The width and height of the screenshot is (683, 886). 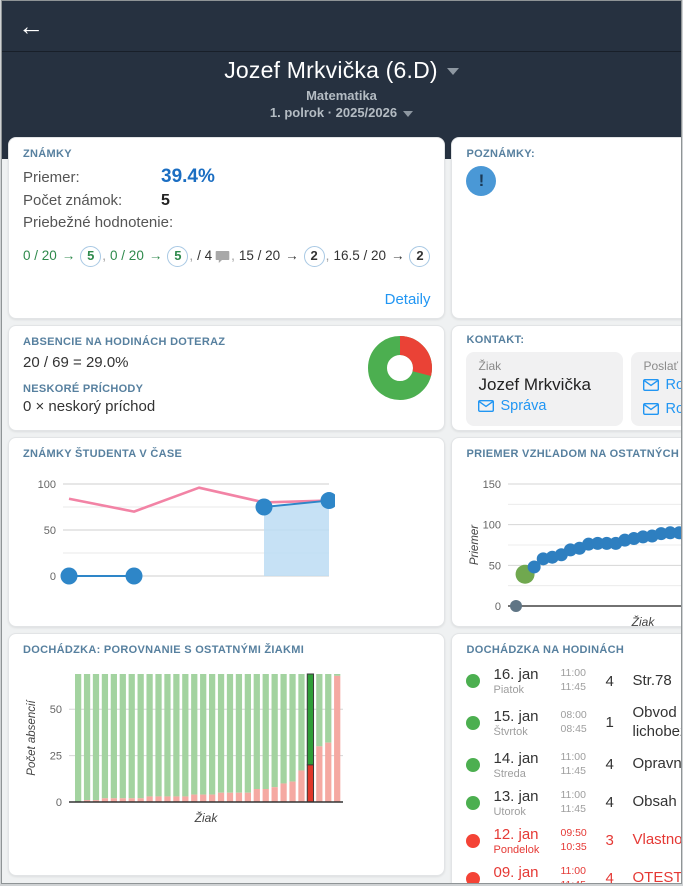 I want to click on grades-over-time-title: ZNÁMKY ŠTUDENTA V ČASE, so click(x=103, y=454).